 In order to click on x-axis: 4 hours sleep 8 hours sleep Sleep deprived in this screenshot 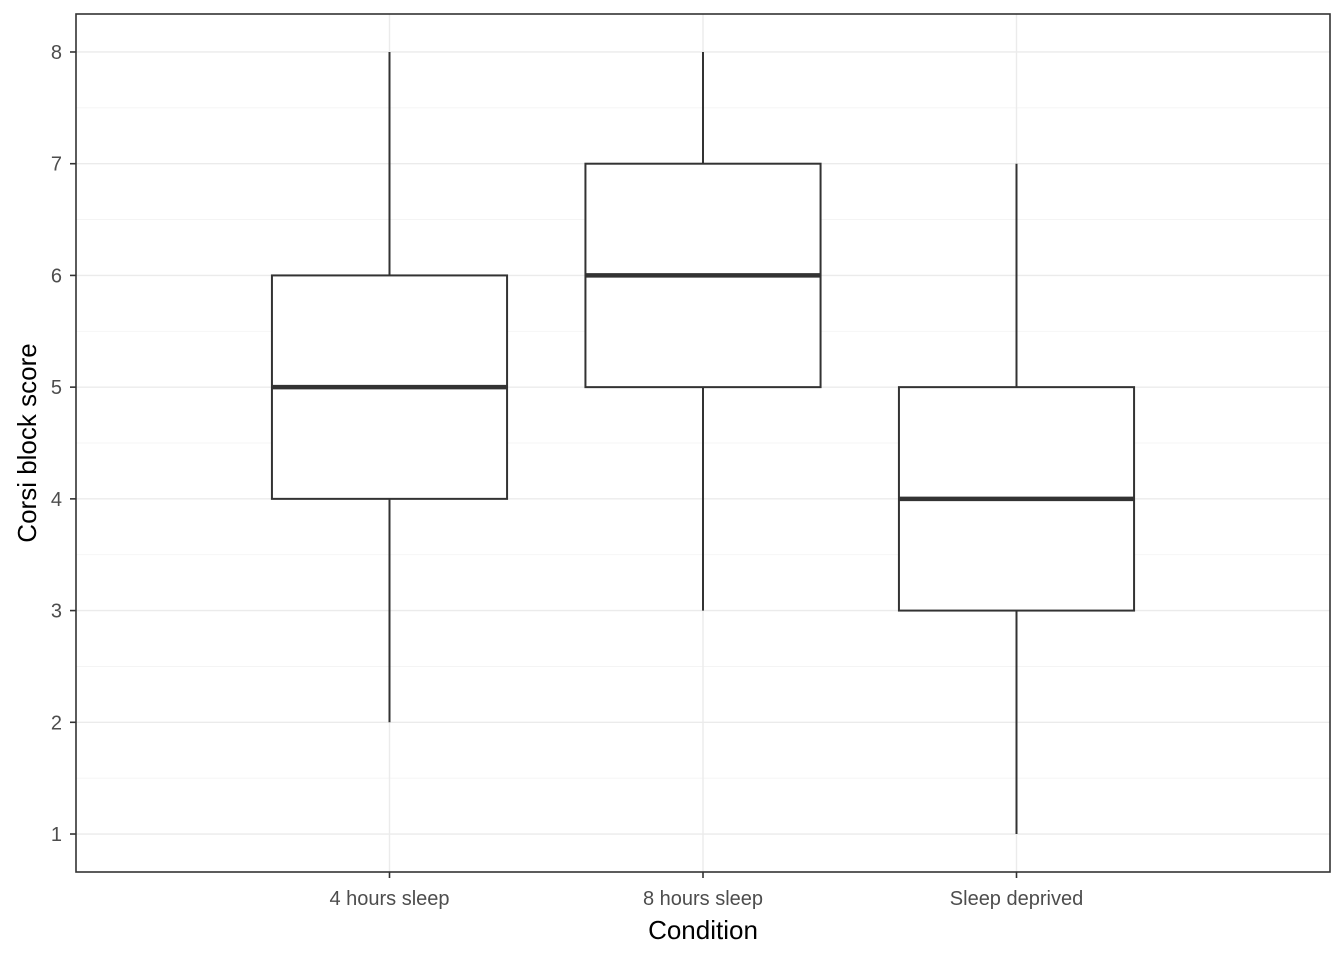, I will do `click(706, 891)`.